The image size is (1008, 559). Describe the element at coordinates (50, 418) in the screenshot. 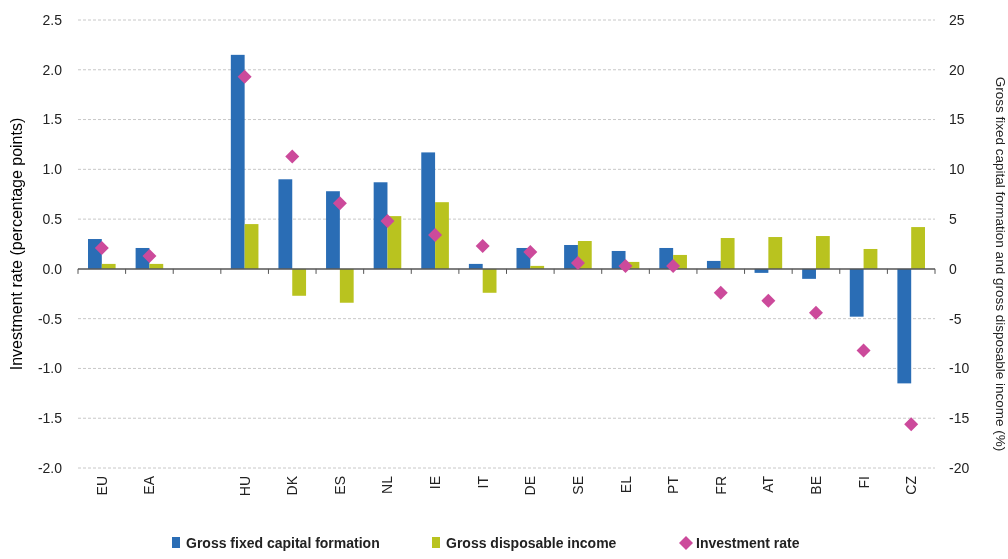

I see `y-tick-label: -1.5` at that location.